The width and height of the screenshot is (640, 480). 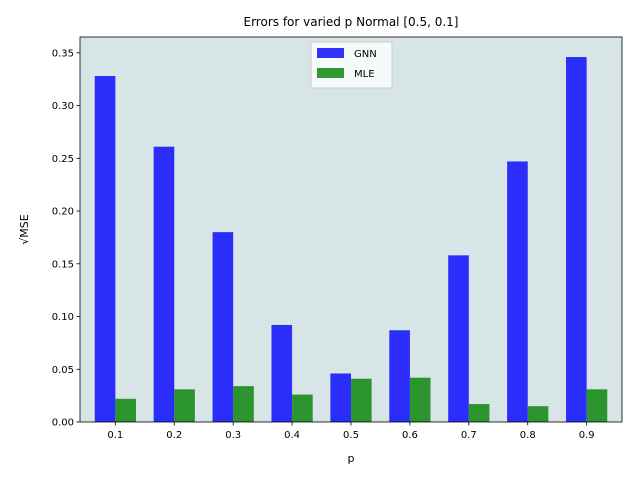 I want to click on x-tick-label: 0.9, so click(x=587, y=435).